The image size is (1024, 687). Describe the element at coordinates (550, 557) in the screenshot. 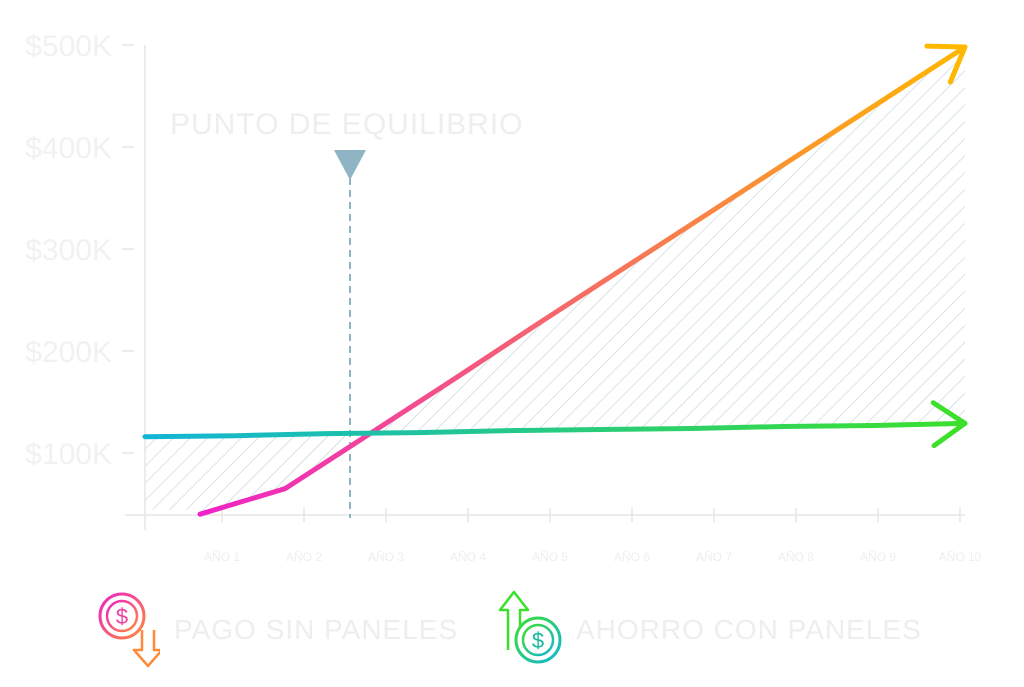

I see `x-tick-label: AÑO 5` at that location.